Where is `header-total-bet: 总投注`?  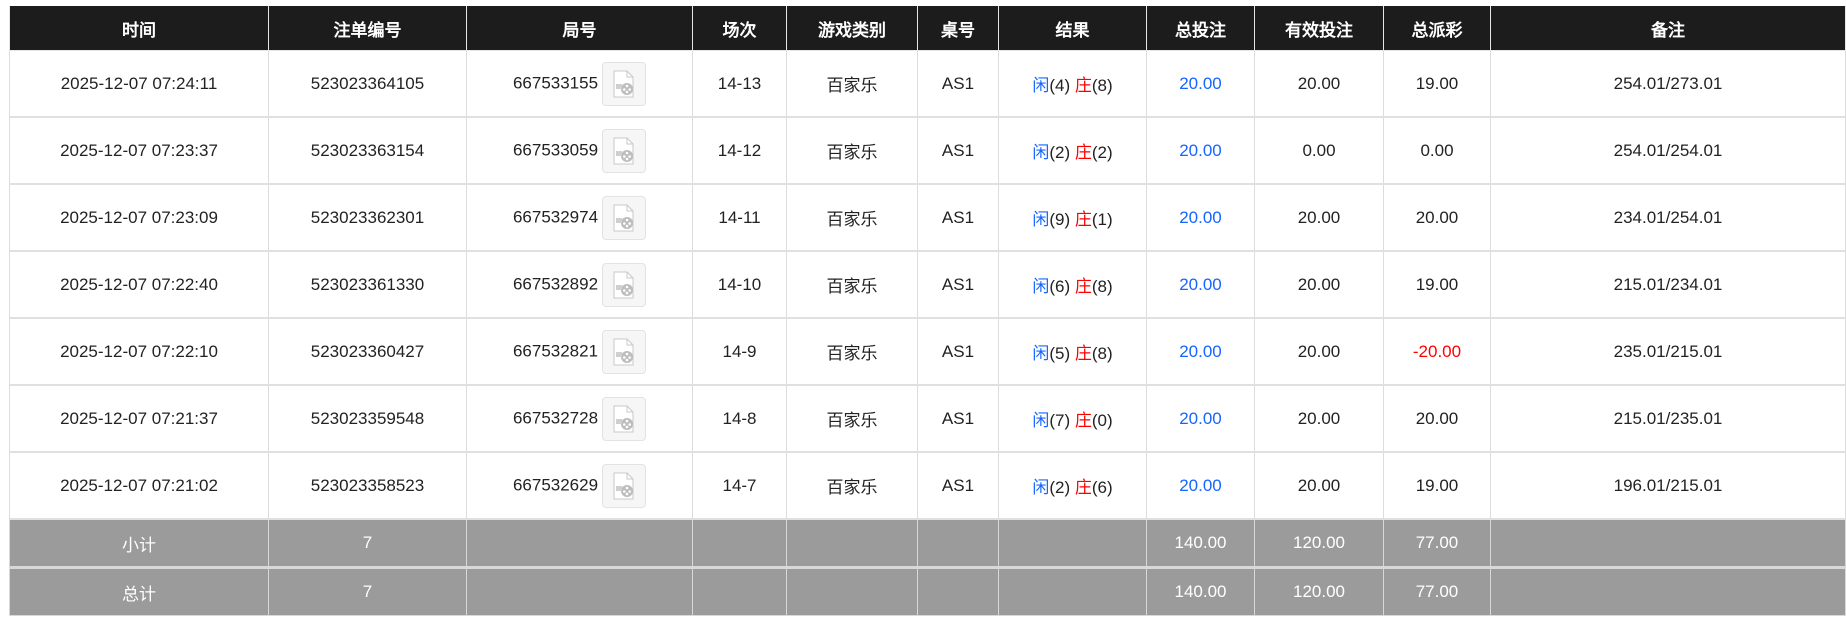 header-total-bet: 总投注 is located at coordinates (1200, 28).